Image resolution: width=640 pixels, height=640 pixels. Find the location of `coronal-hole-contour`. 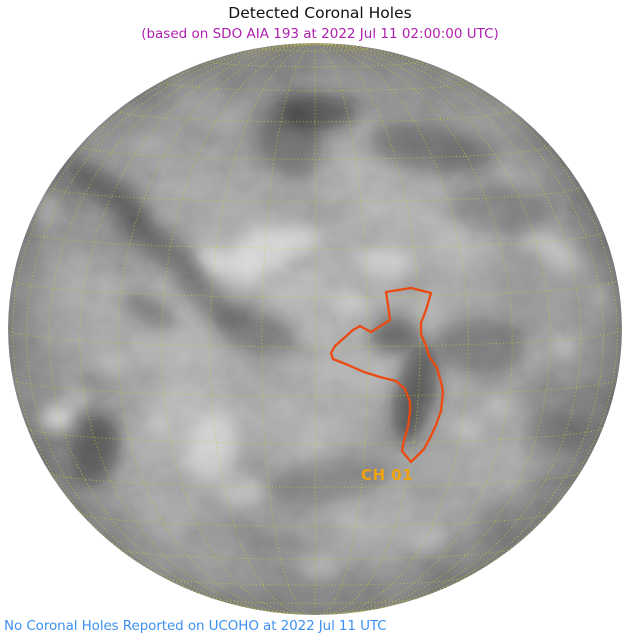

coronal-hole-contour is located at coordinates (387, 375).